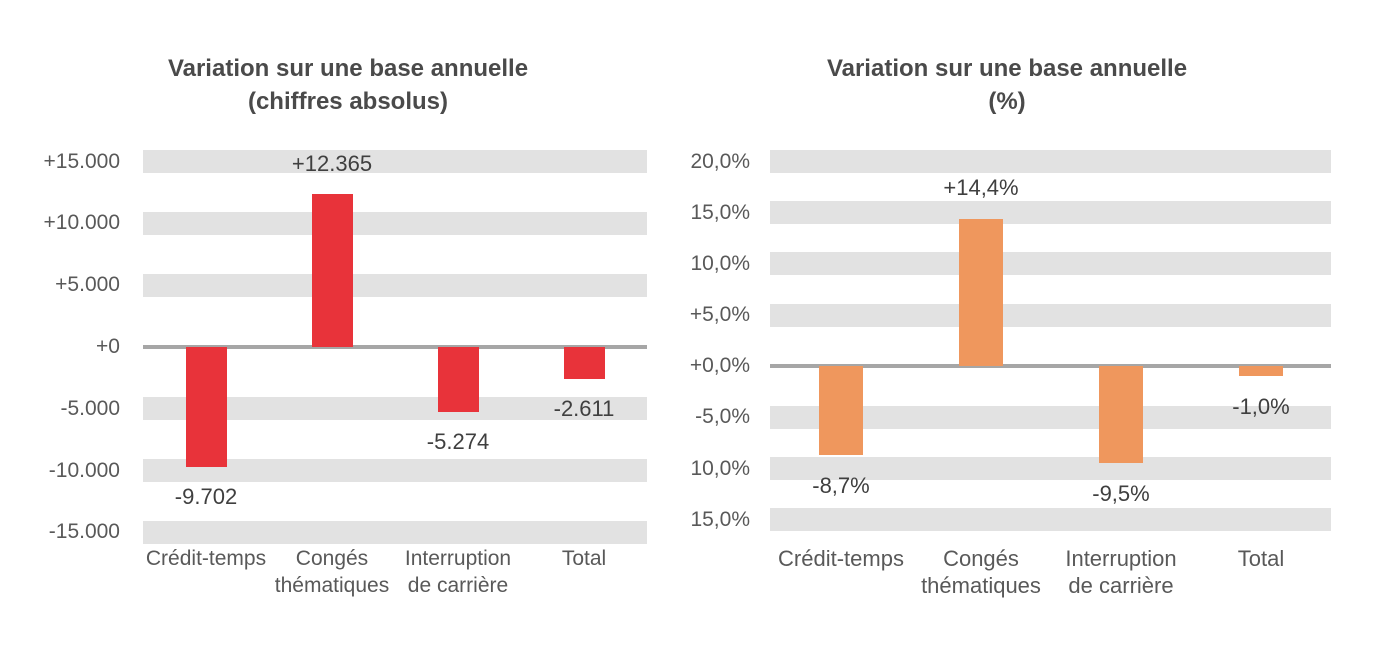 The image size is (1396, 672). I want to click on data-label: +14,4%, so click(981, 187).